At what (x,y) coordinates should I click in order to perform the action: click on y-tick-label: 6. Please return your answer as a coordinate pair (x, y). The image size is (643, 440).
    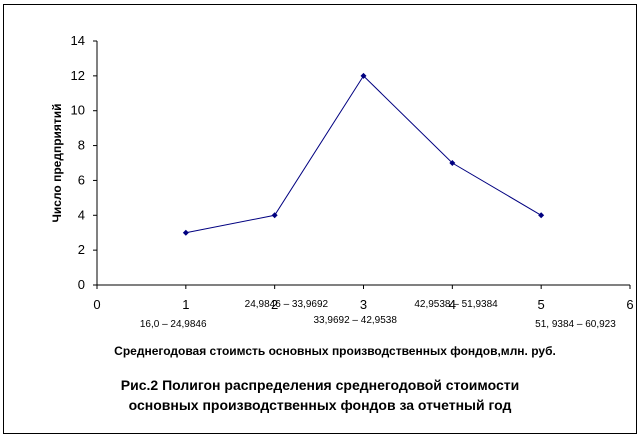
    Looking at the image, I should click on (81, 179).